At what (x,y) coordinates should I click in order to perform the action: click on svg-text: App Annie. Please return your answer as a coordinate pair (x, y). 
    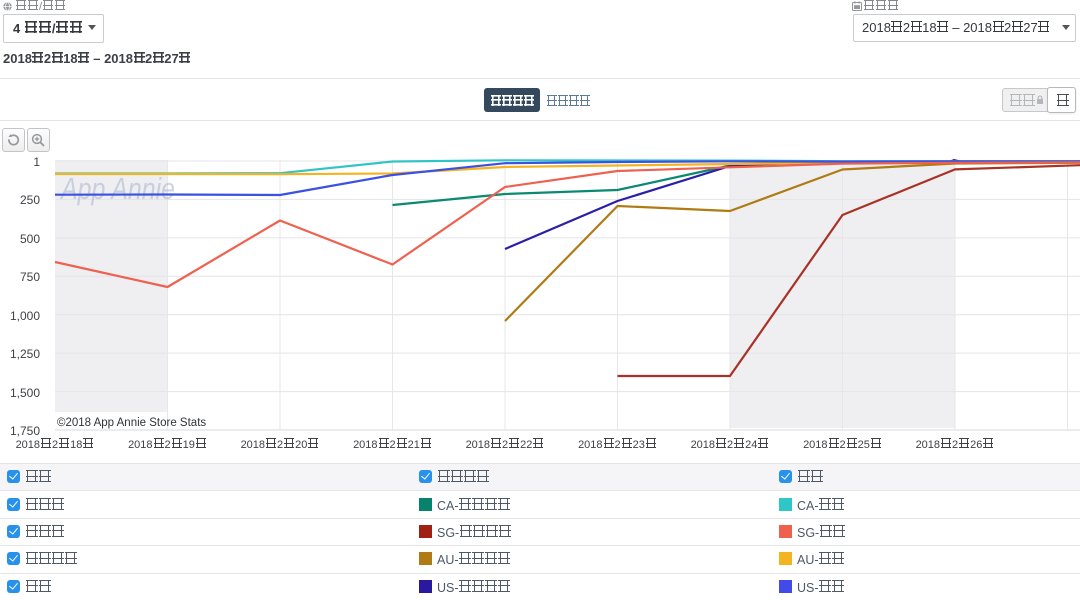
    Looking at the image, I should click on (117, 188).